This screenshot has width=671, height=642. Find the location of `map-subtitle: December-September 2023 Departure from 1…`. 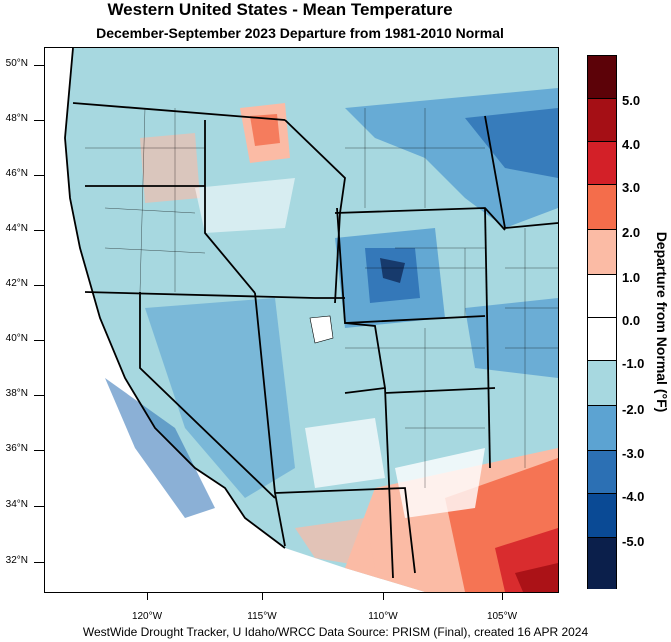

map-subtitle: December-September 2023 Departure from 1… is located at coordinates (300, 33).